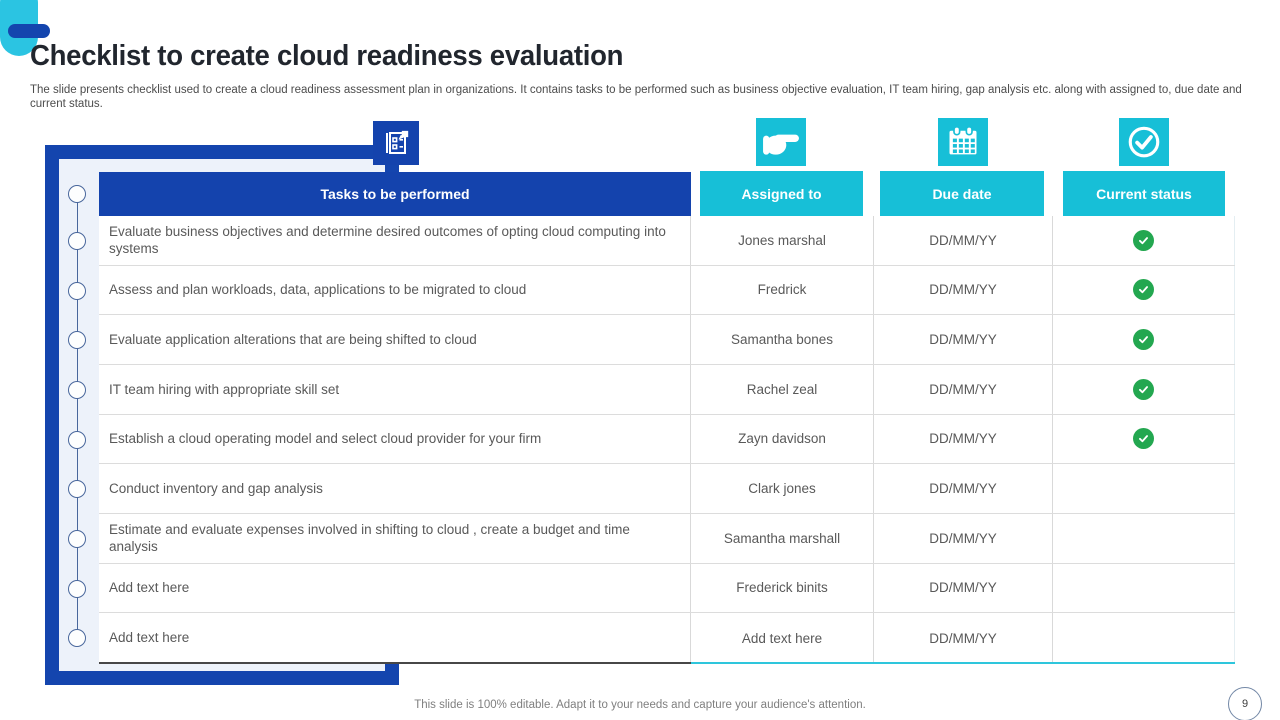 This screenshot has height=720, width=1280. I want to click on assigned-cell: Zayn davidson, so click(782, 439).